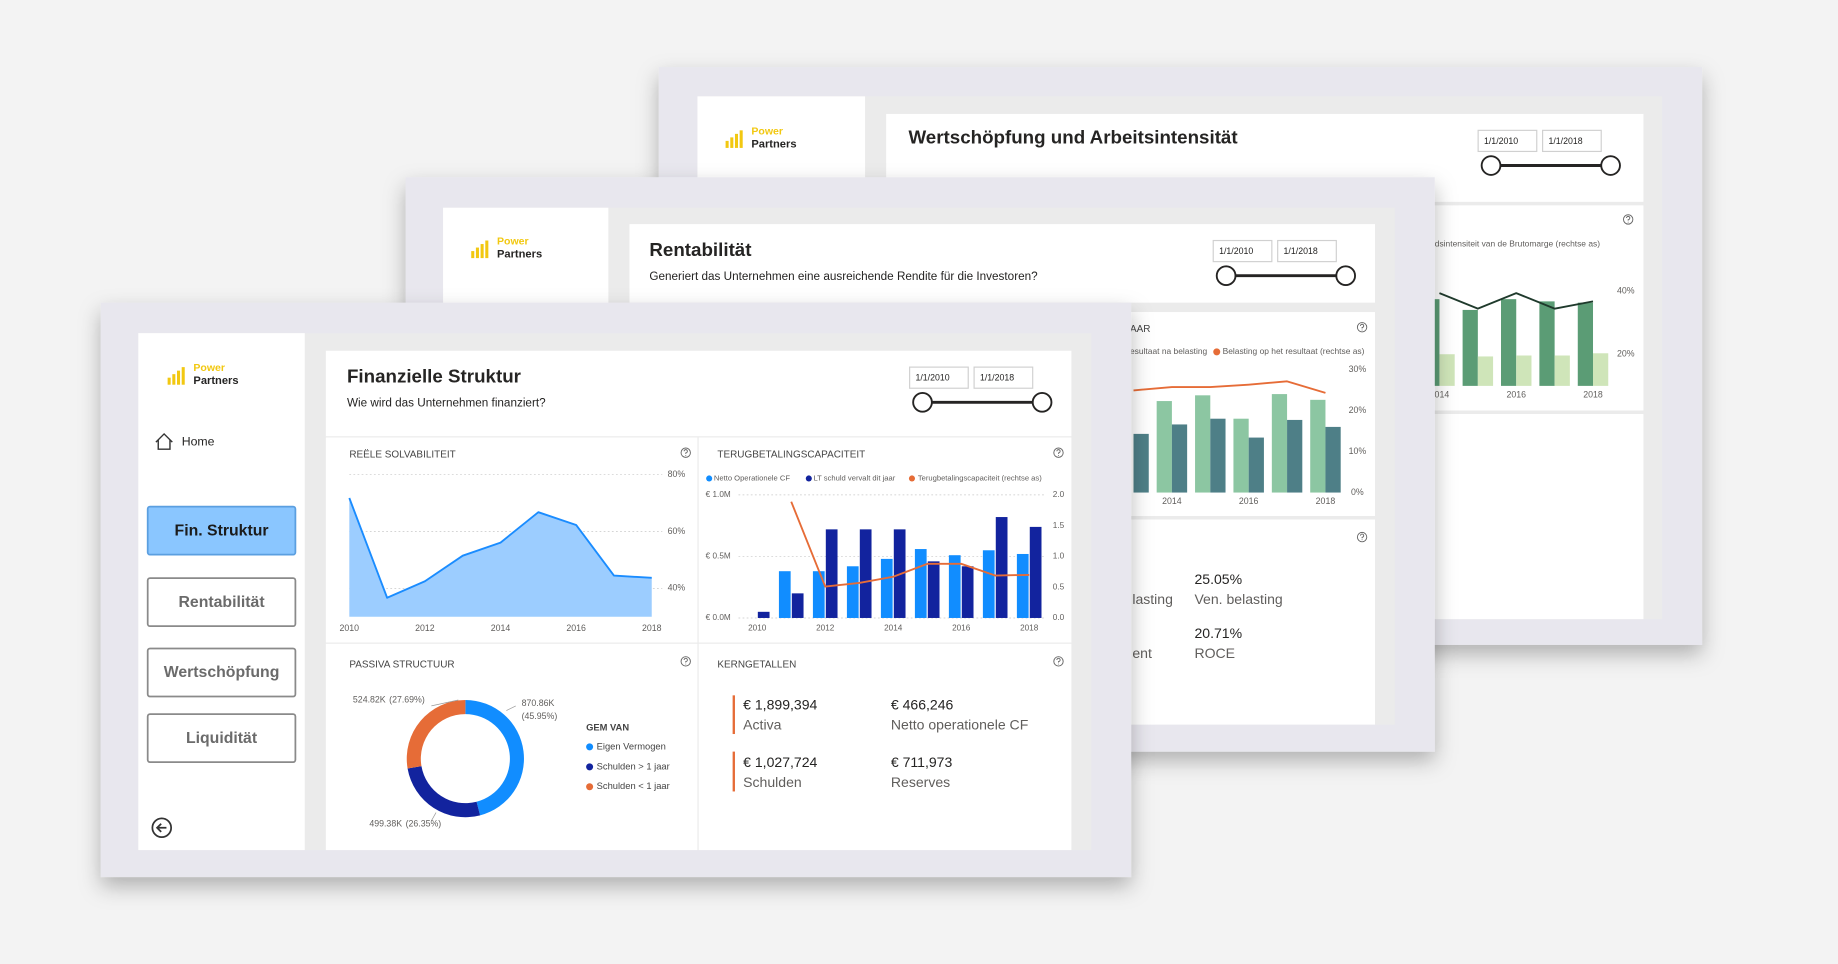 The width and height of the screenshot is (1838, 964). I want to click on date-to: 1/1/2018, so click(1301, 251).